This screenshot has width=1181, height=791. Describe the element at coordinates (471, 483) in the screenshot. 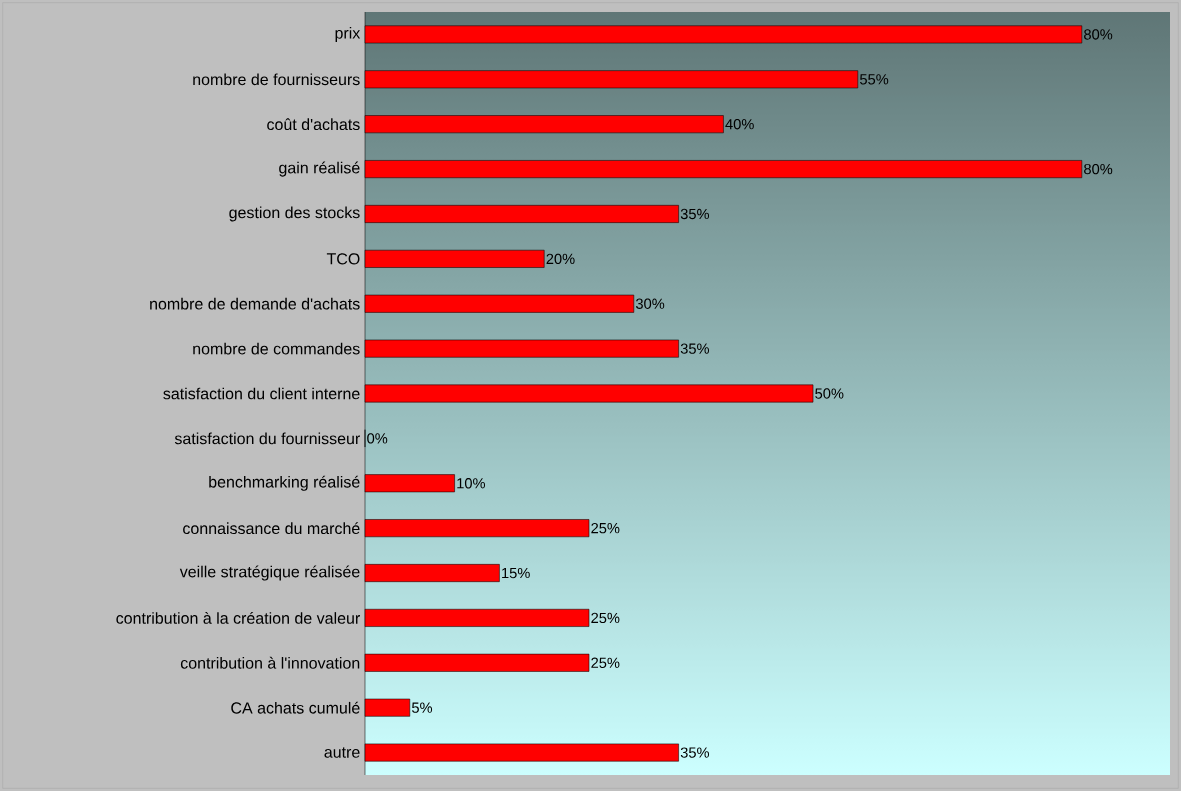

I see `data-label: 10%` at that location.